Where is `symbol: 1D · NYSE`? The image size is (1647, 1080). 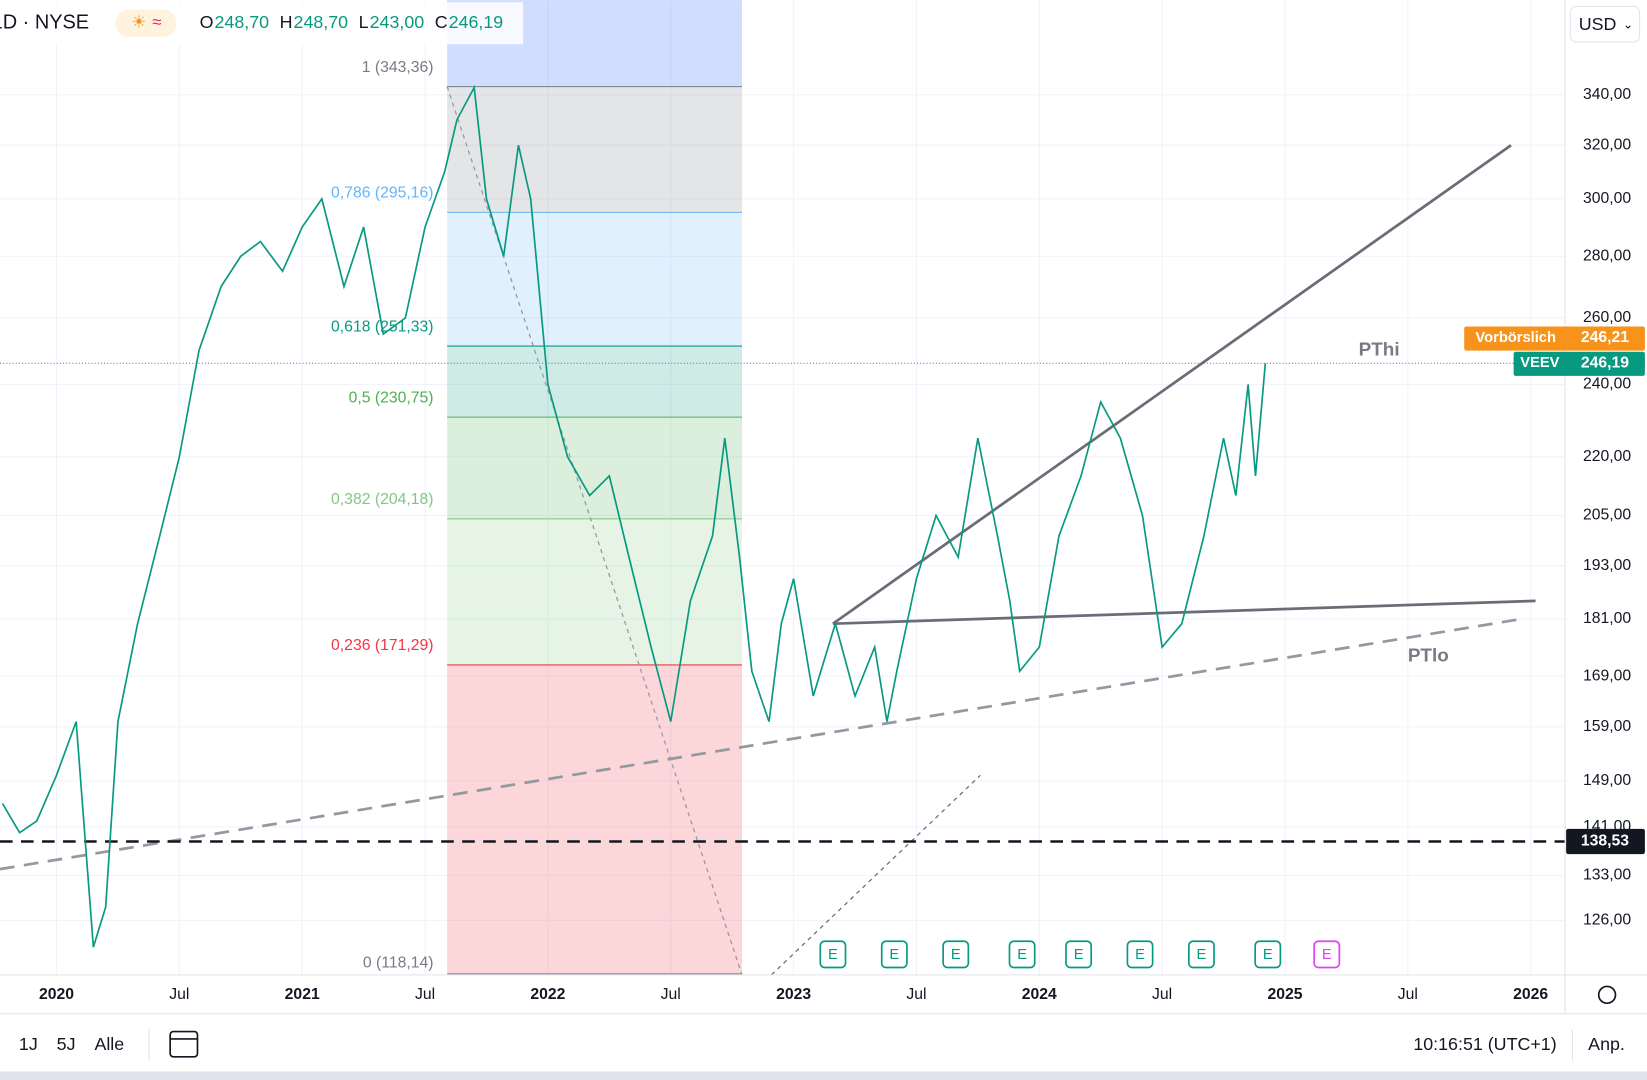
symbol: 1D · NYSE is located at coordinates (44, 22).